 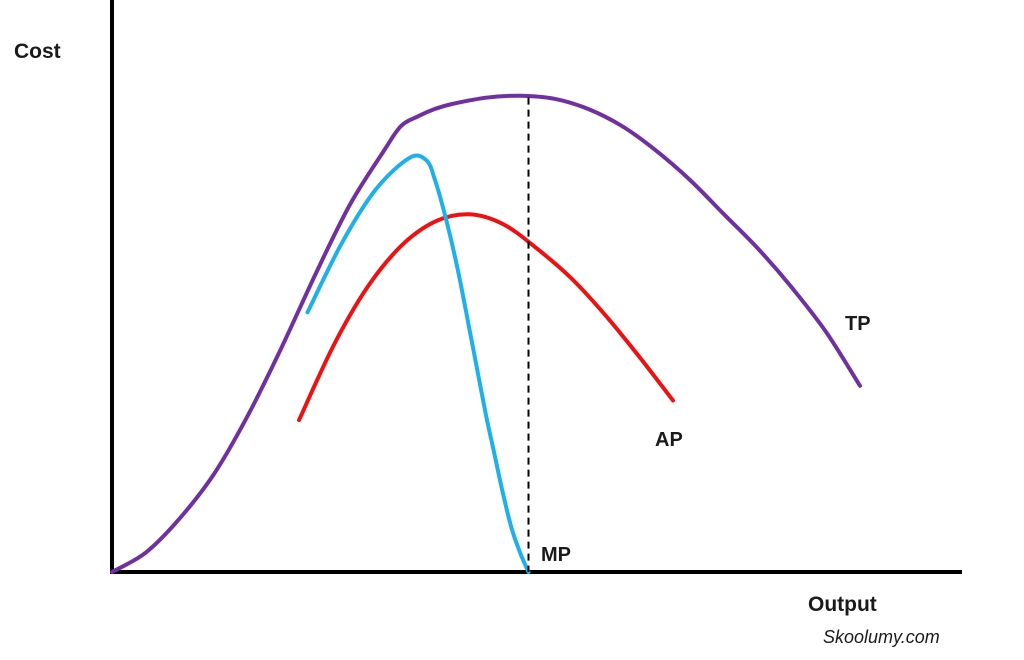 I want to click on series-label-ap: AP, so click(x=669, y=440).